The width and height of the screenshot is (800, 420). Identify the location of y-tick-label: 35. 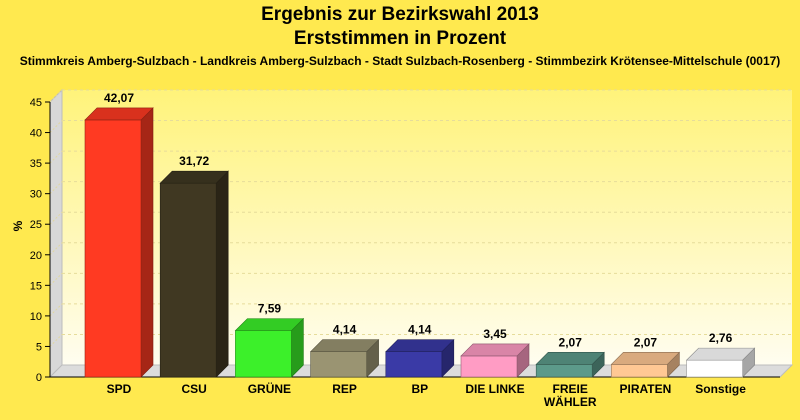
(36, 164).